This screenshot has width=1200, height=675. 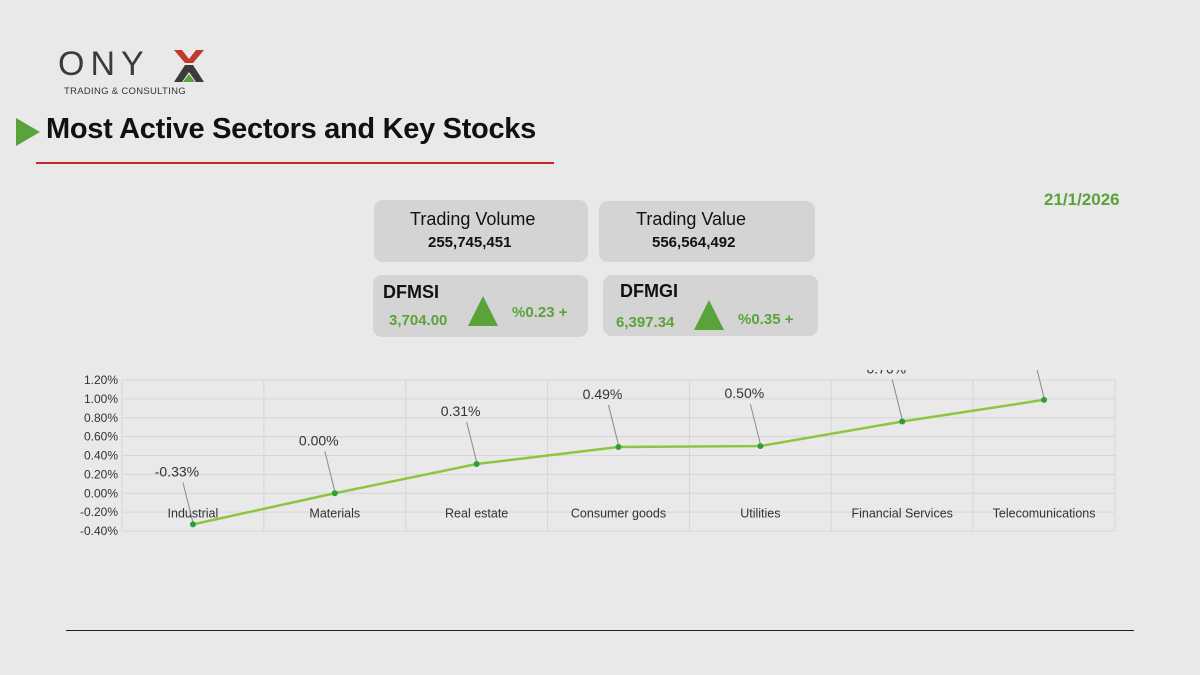 What do you see at coordinates (101, 399) in the screenshot?
I see `y-tick-label: 1.00%` at bounding box center [101, 399].